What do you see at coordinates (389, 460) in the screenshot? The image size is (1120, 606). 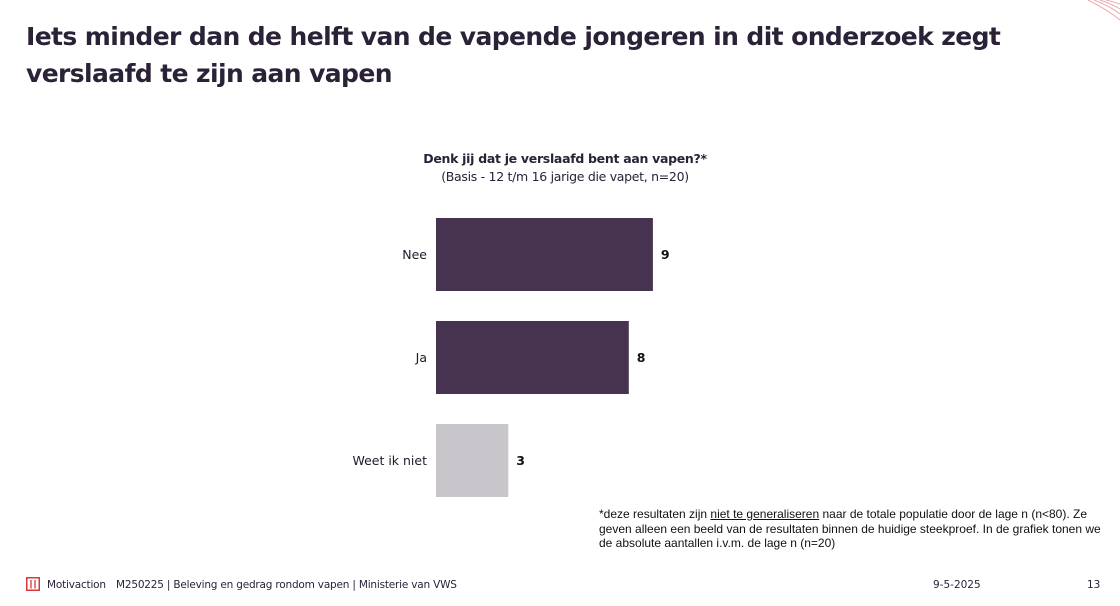 I see `category-label-weet-ik-niet: Weet ik niet` at bounding box center [389, 460].